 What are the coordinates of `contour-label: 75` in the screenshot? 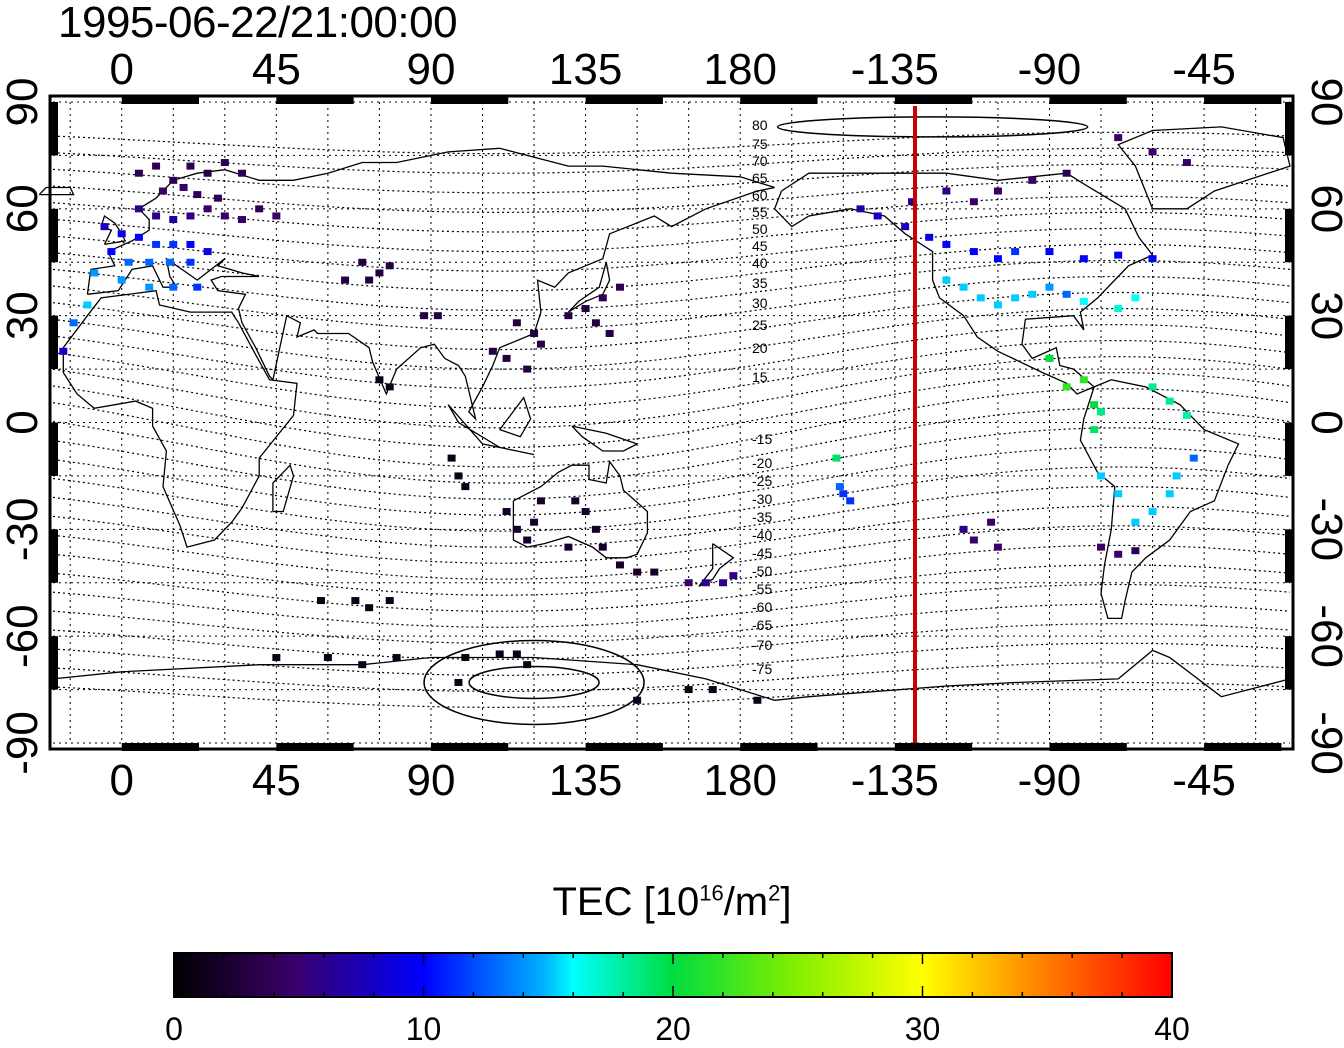 It's located at (760, 144).